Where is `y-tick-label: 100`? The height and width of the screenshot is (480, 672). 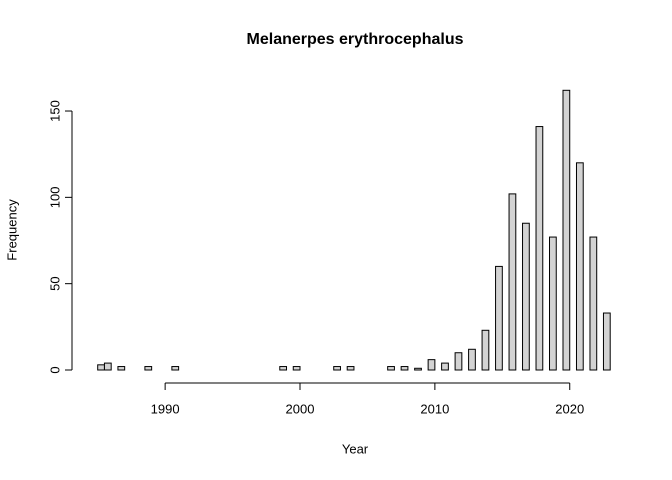 y-tick-label: 100 is located at coordinates (54, 197).